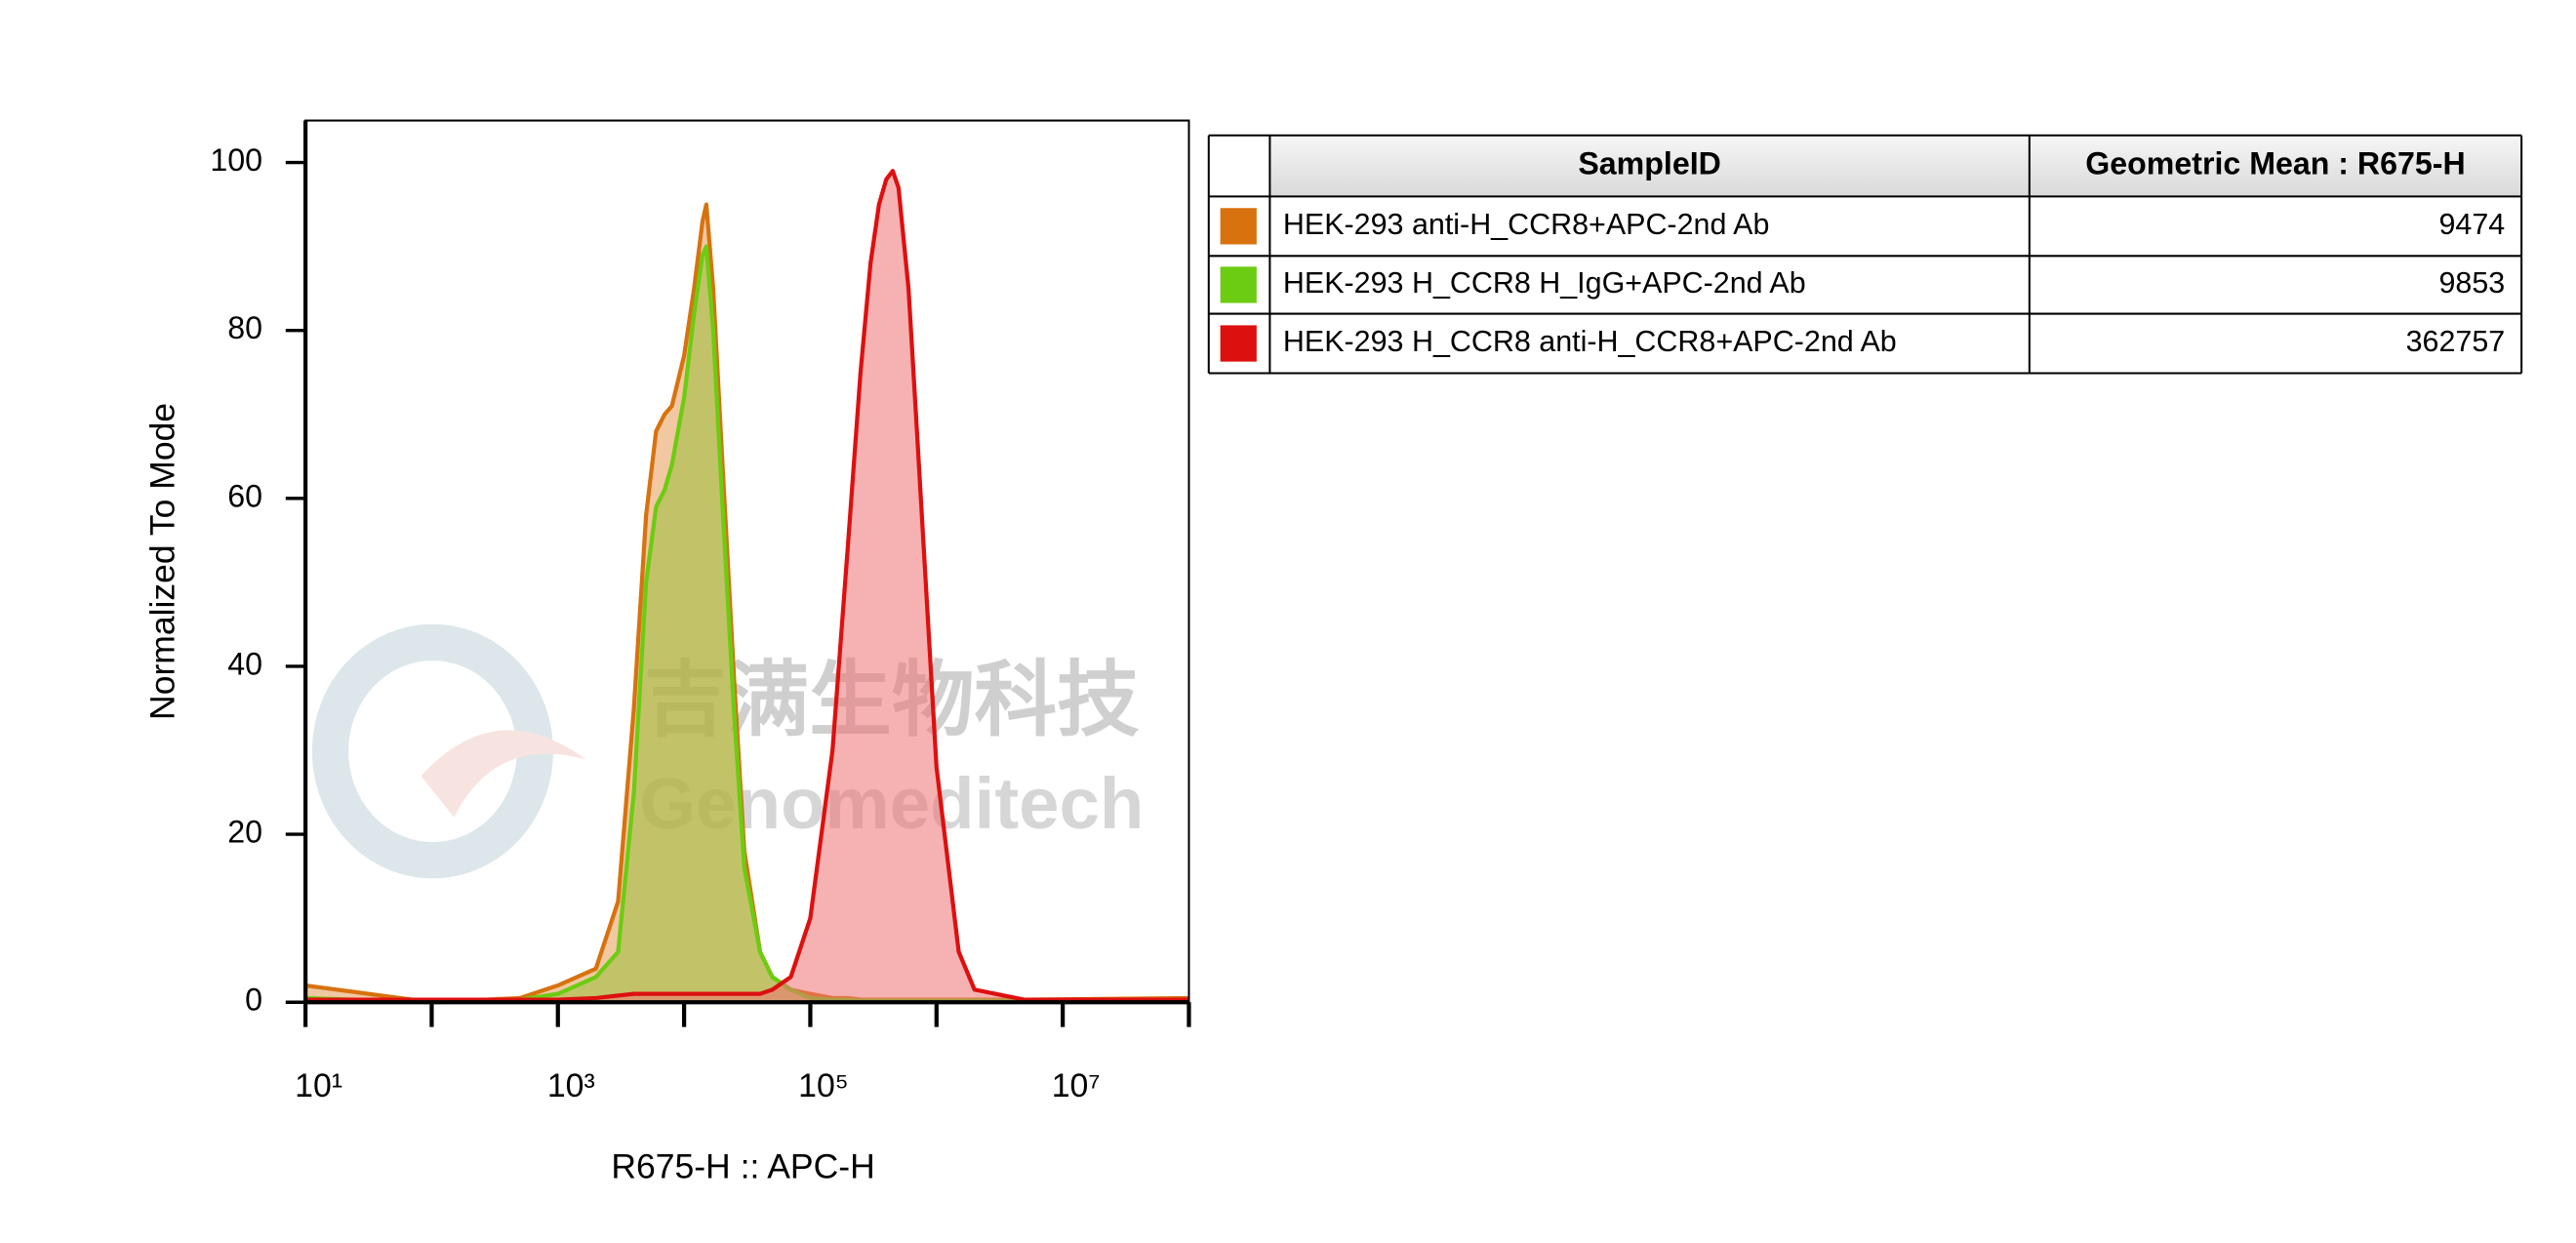  I want to click on y-tick-label: 40, so click(244, 664).